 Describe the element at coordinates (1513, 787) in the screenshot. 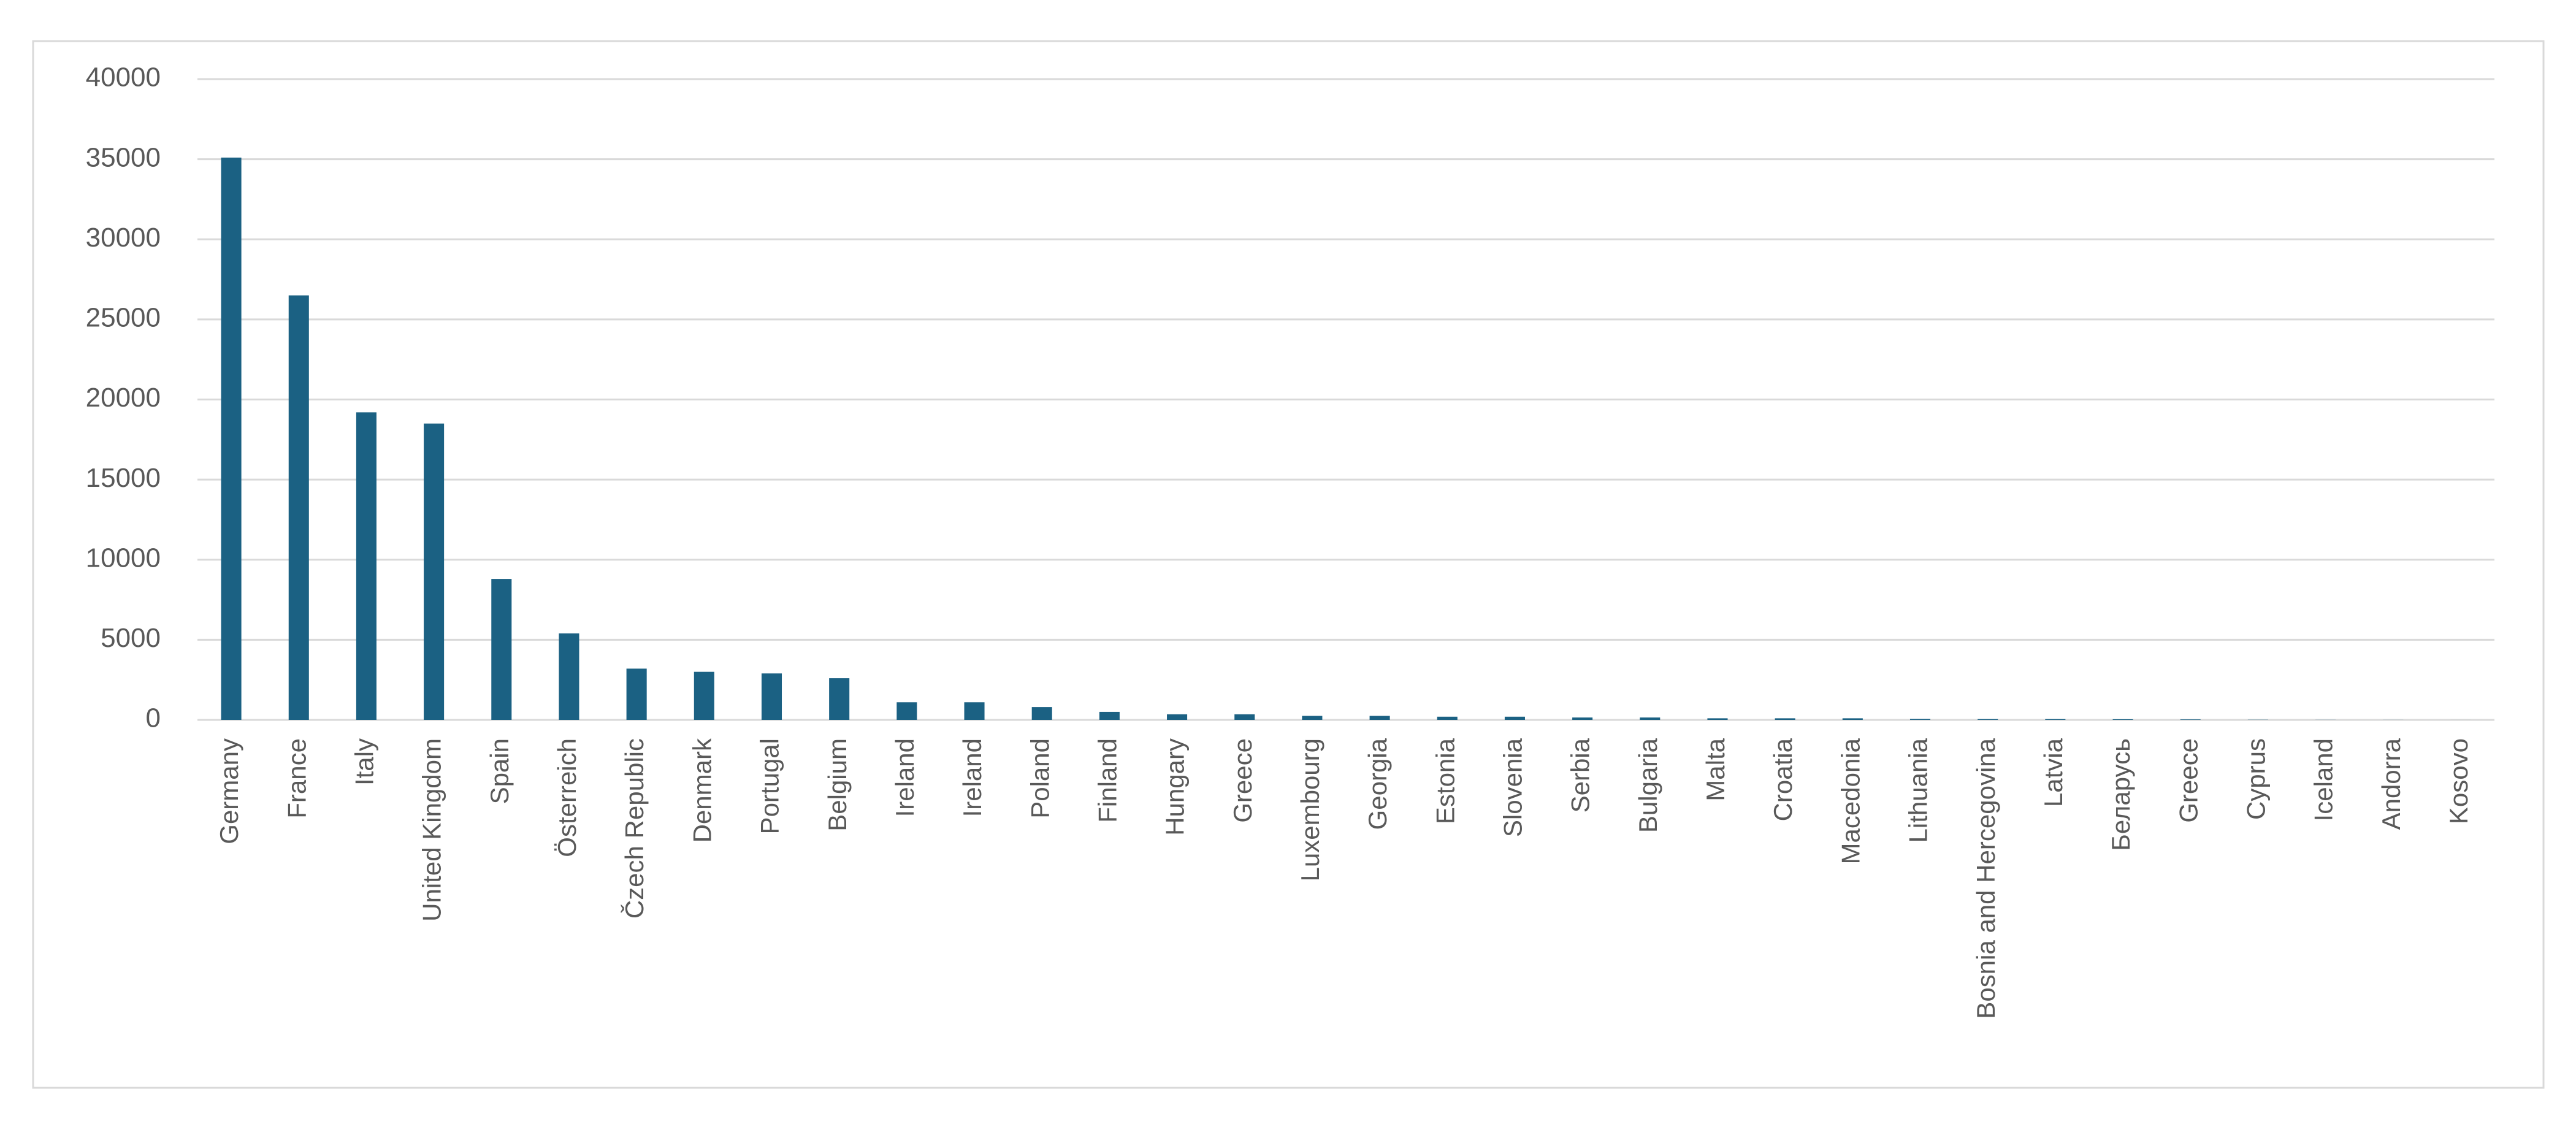

I see `x-tick-label: Slovenia` at that location.